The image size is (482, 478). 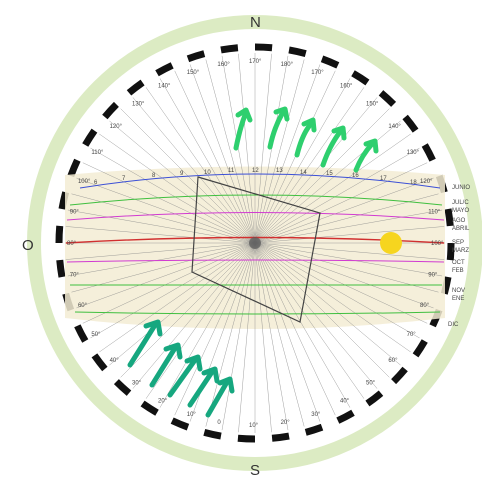 What do you see at coordinates (329, 174) in the screenshot?
I see `hour-label: 15` at bounding box center [329, 174].